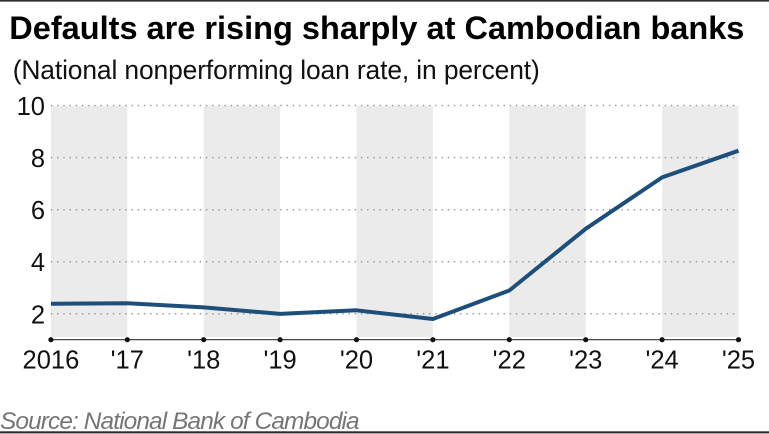 The height and width of the screenshot is (434, 769). I want to click on svg-text: '22, so click(509, 361).